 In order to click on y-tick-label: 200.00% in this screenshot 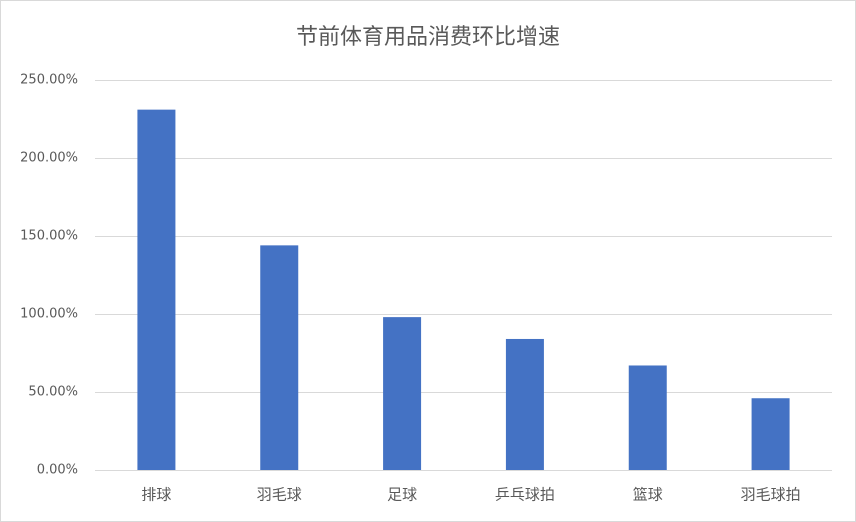, I will do `click(49, 158)`.